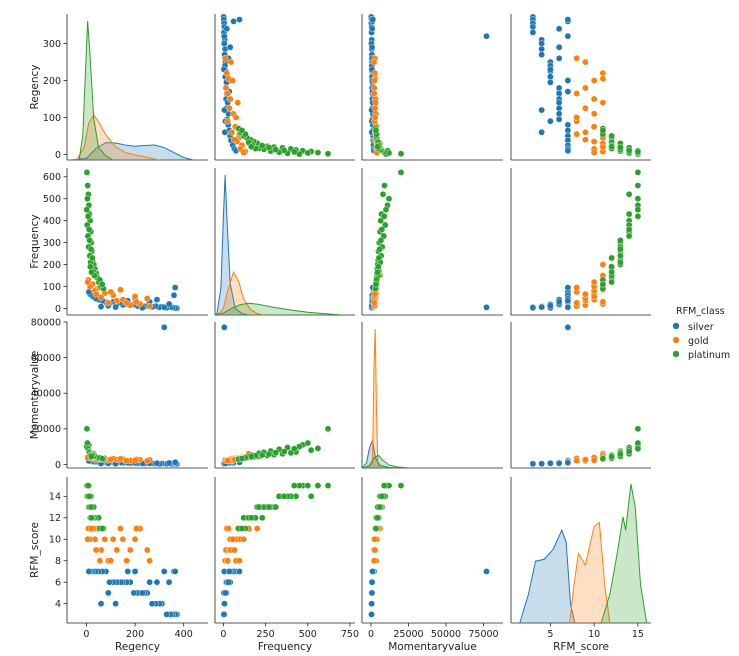 Image resolution: width=739 pixels, height=656 pixels. I want to click on y-tick-label: 0, so click(58, 309).